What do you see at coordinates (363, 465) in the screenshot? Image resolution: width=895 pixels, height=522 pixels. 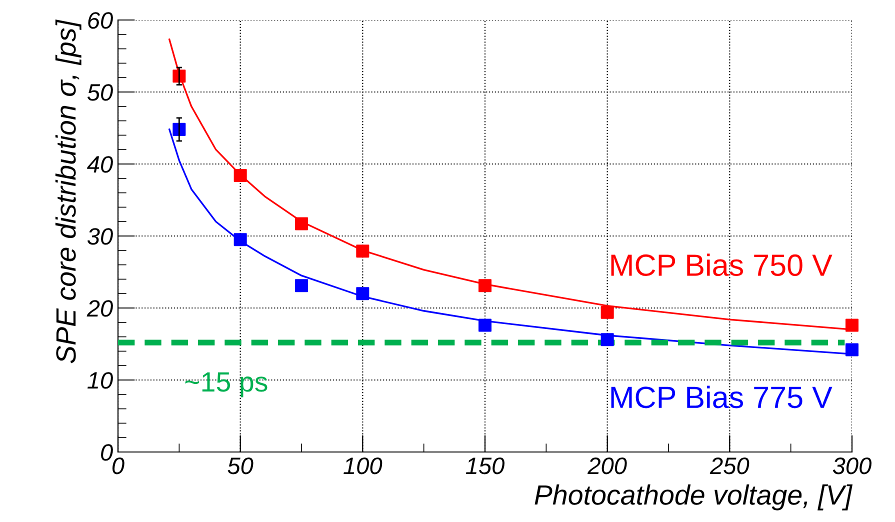 I see `x-tick-label: 100` at bounding box center [363, 465].